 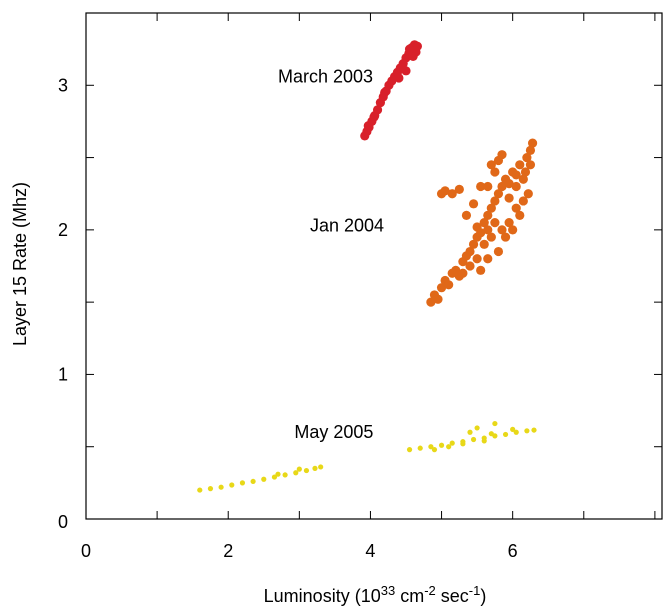 What do you see at coordinates (63, 374) in the screenshot?
I see `y-tick-label: 1` at bounding box center [63, 374].